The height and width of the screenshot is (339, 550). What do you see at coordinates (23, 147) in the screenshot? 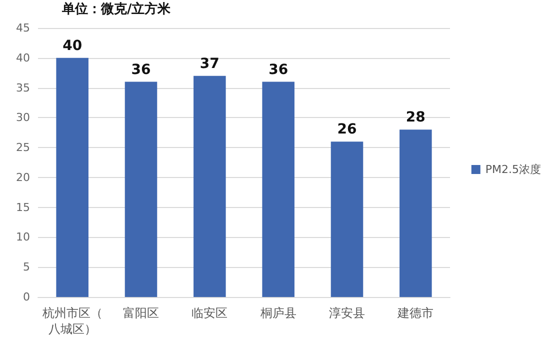
I see `y-tick-label: 25` at bounding box center [23, 147].